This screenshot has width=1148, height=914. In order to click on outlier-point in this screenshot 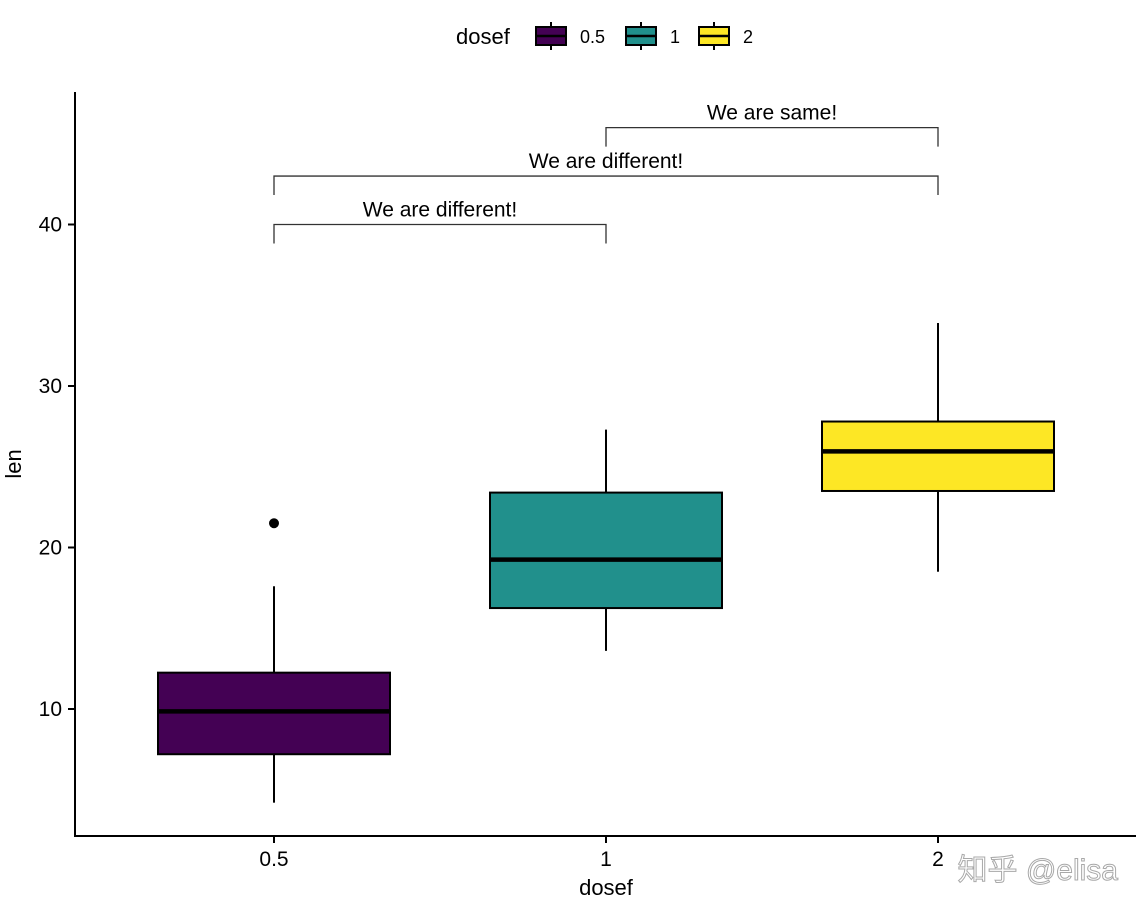, I will do `click(274, 523)`.